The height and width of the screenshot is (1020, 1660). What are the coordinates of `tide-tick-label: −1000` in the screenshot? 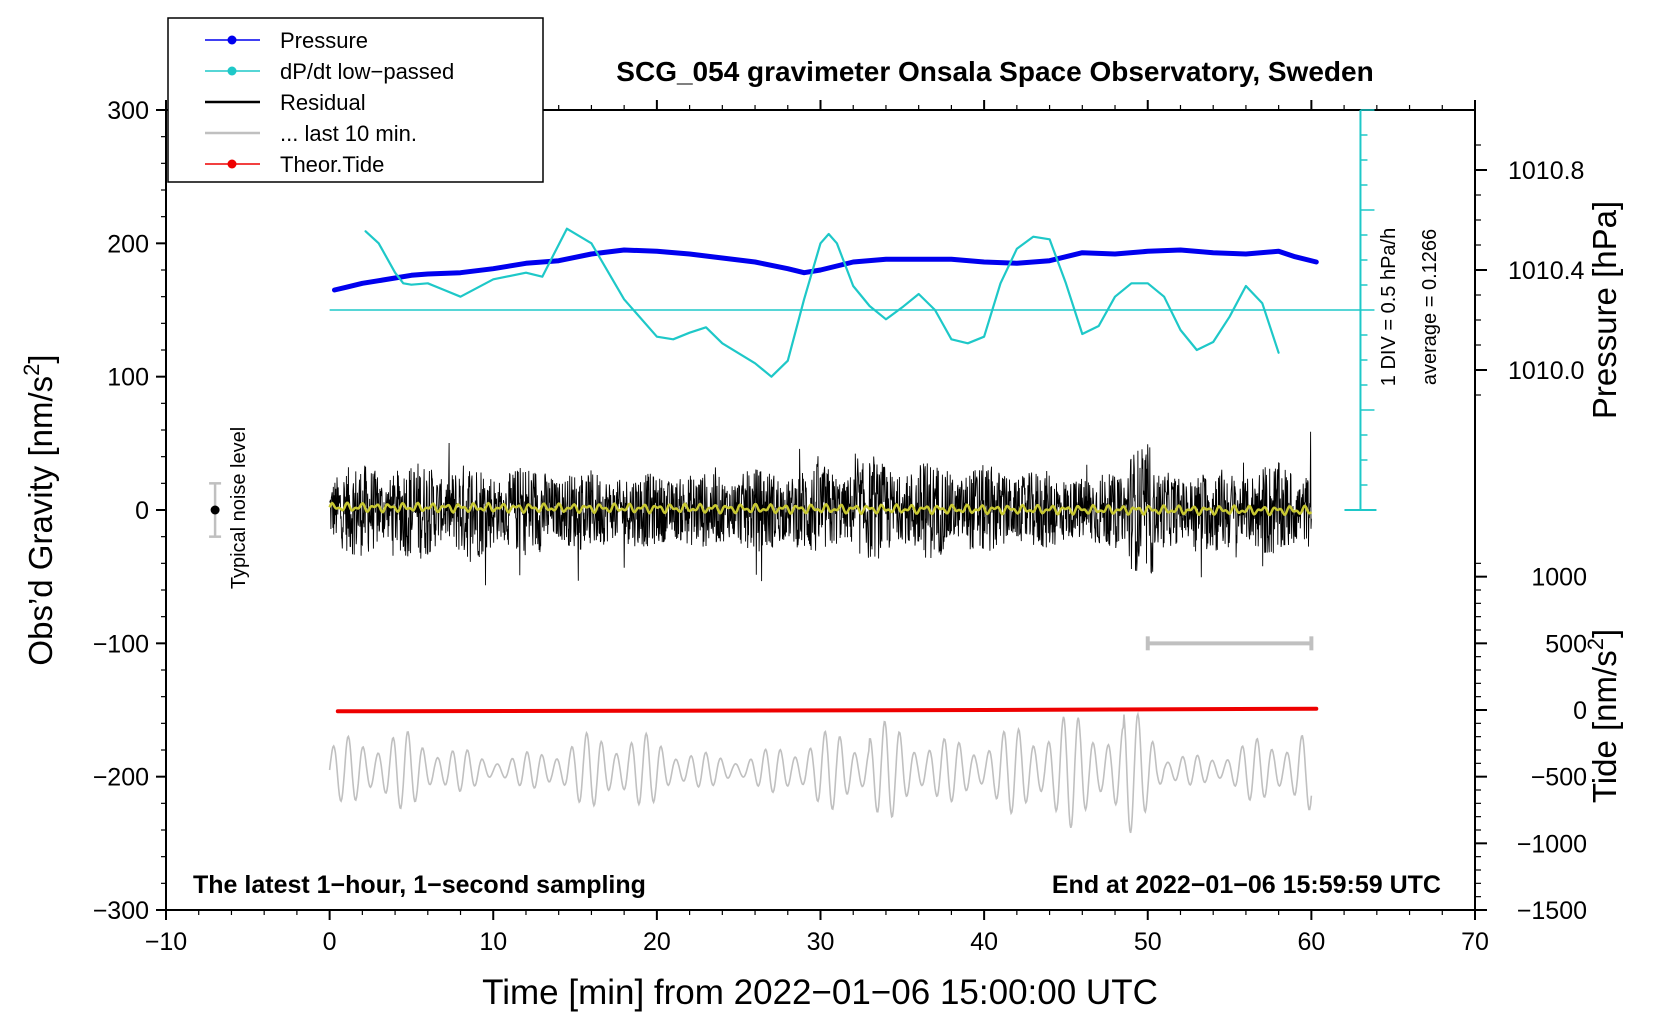 It's located at (1552, 844).